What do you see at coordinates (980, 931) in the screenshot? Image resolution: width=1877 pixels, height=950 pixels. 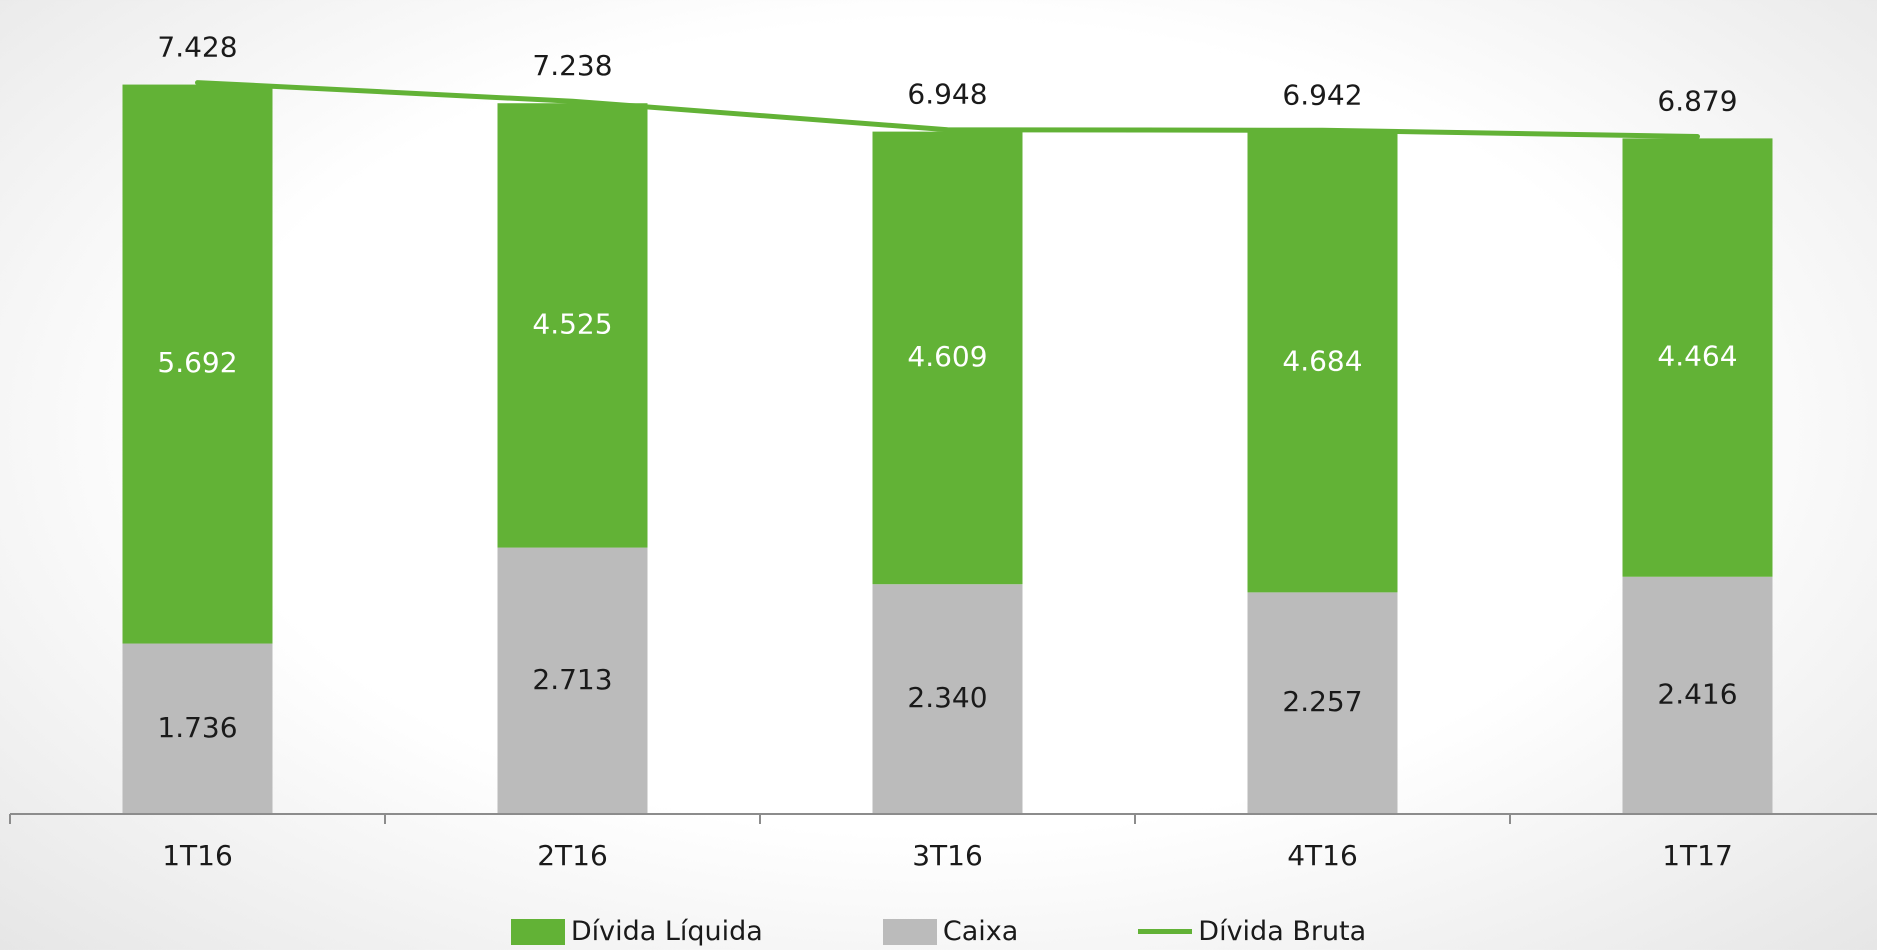 I see `legend-label-caixa: Caixa` at bounding box center [980, 931].